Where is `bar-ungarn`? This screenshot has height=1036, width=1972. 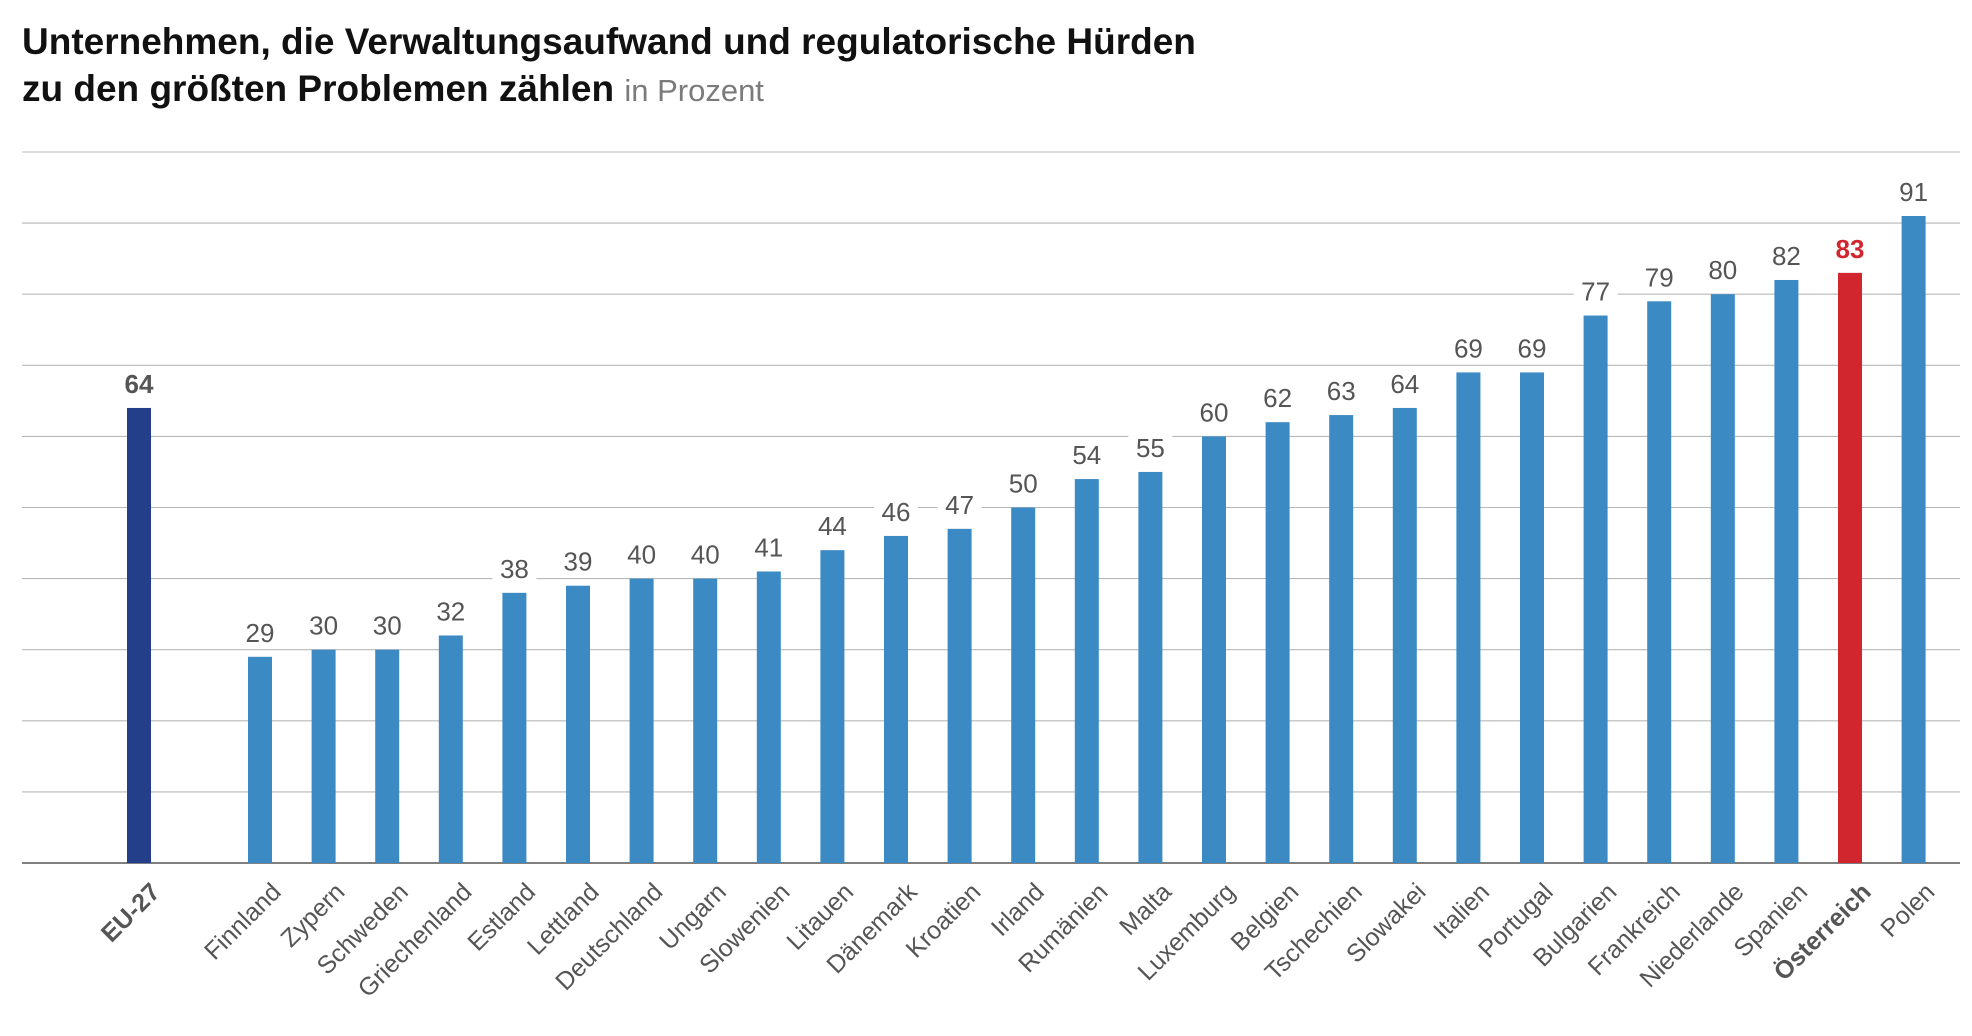 bar-ungarn is located at coordinates (705, 720).